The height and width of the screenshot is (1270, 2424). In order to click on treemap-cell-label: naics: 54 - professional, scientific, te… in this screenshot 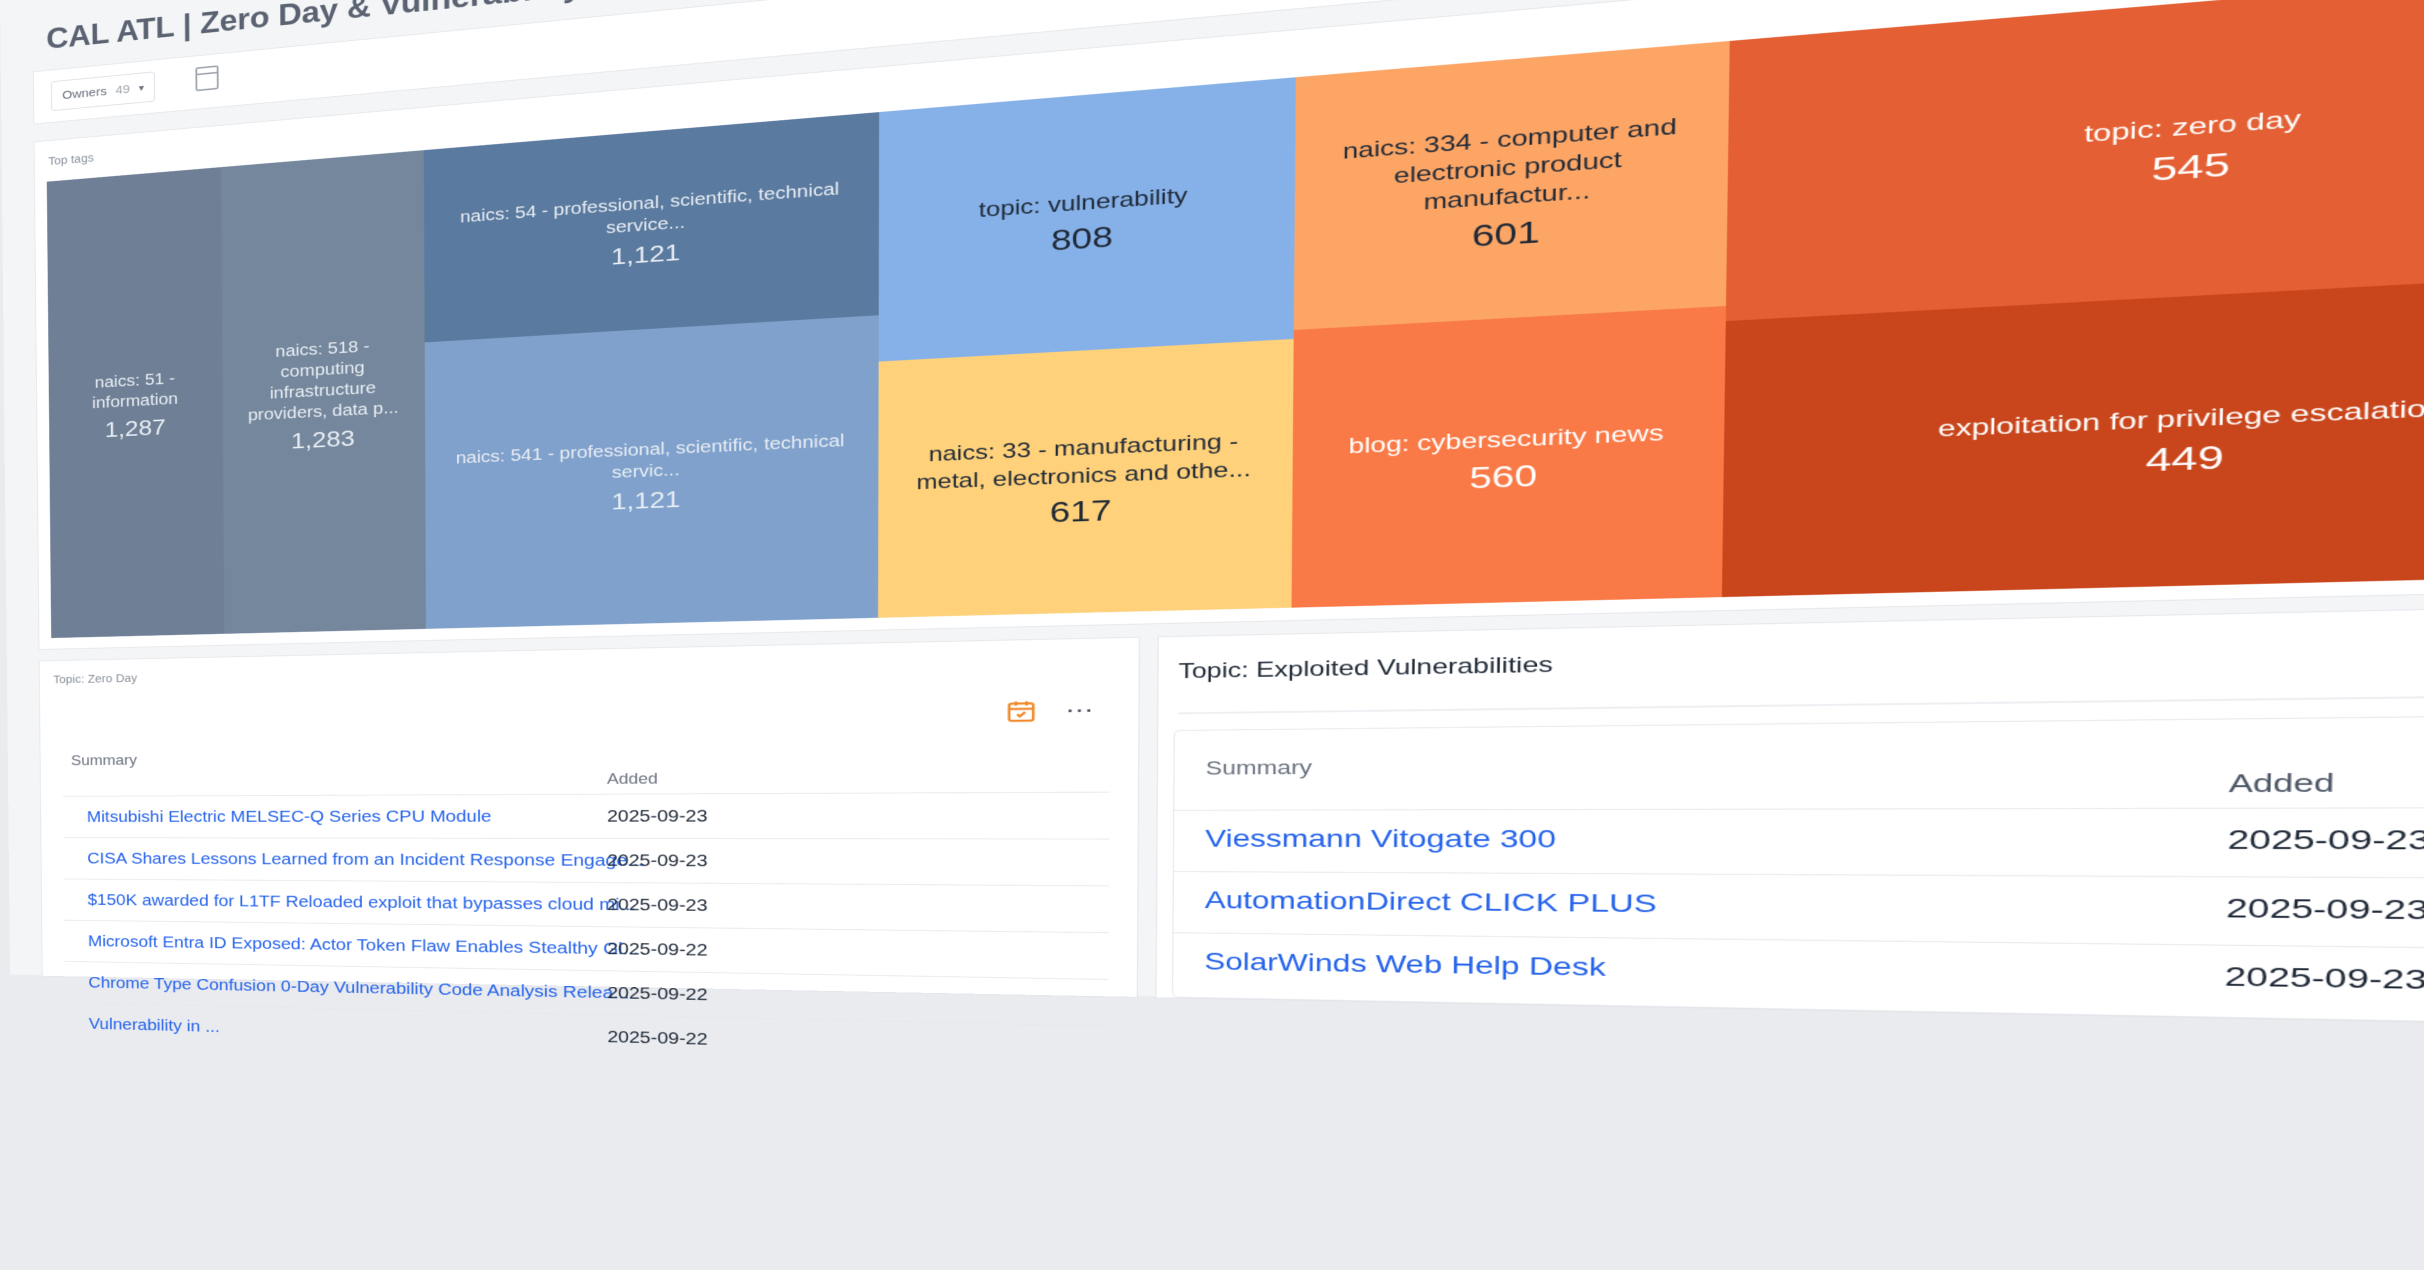, I will do `click(650, 213)`.